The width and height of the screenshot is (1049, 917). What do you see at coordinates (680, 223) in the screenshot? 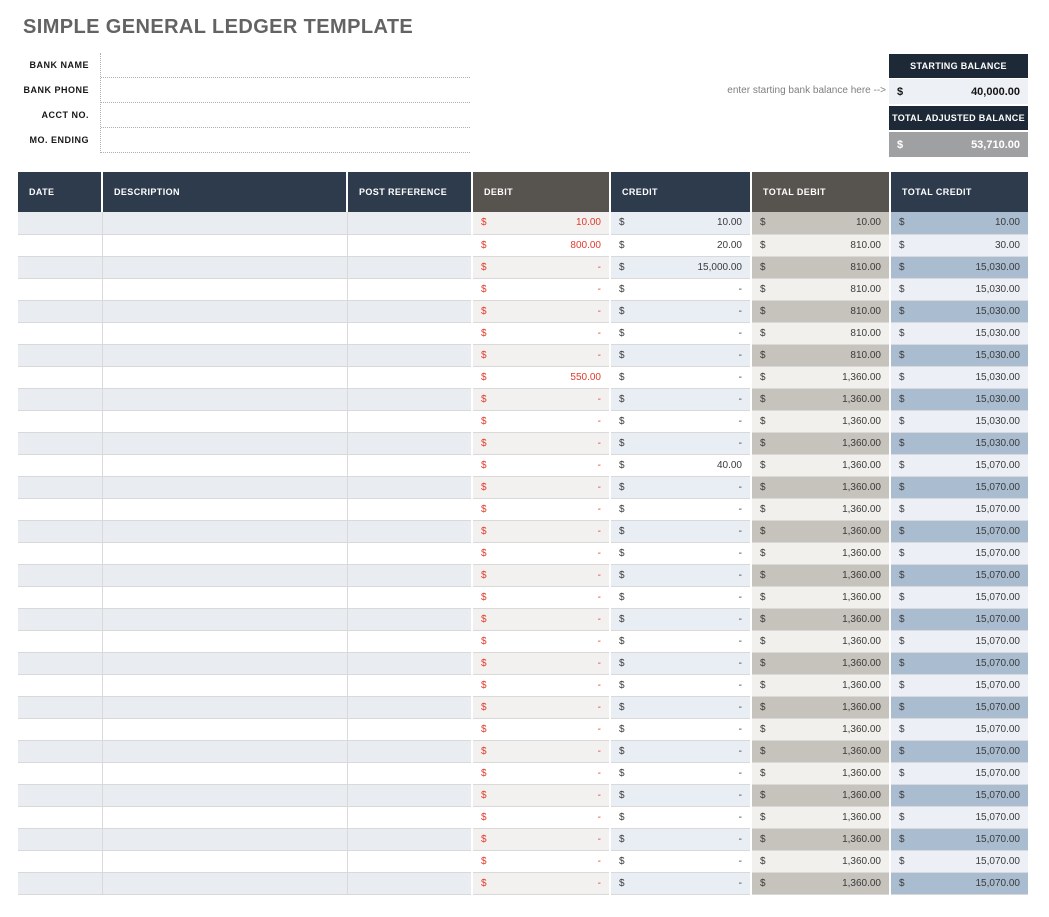
I see `cell-credit: $10.00` at bounding box center [680, 223].